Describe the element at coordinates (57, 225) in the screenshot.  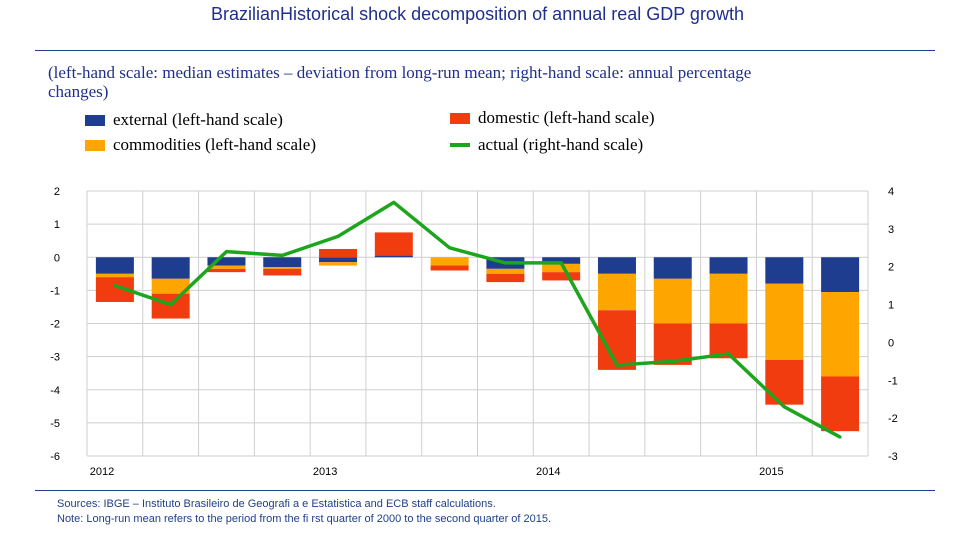
I see `y-left-tick-label: 1` at that location.